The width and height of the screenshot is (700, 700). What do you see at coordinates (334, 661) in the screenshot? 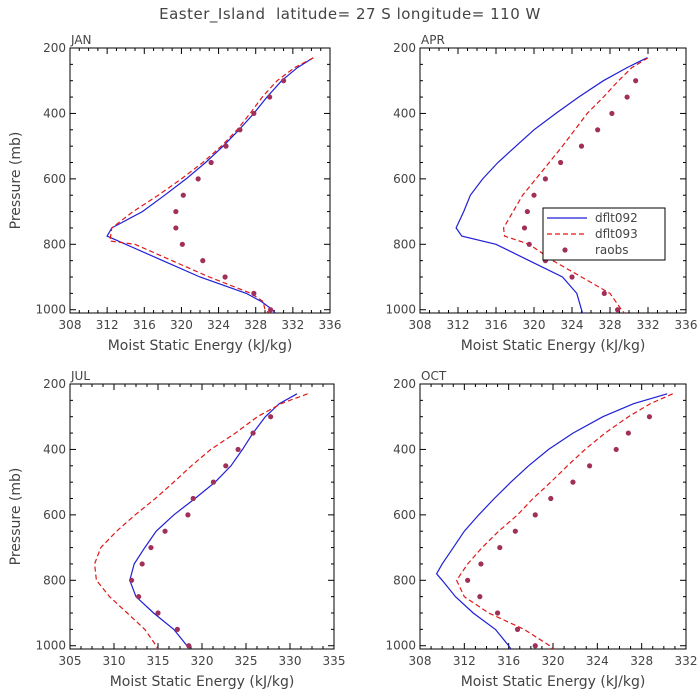
I see `x-tick-label: 335` at bounding box center [334, 661].